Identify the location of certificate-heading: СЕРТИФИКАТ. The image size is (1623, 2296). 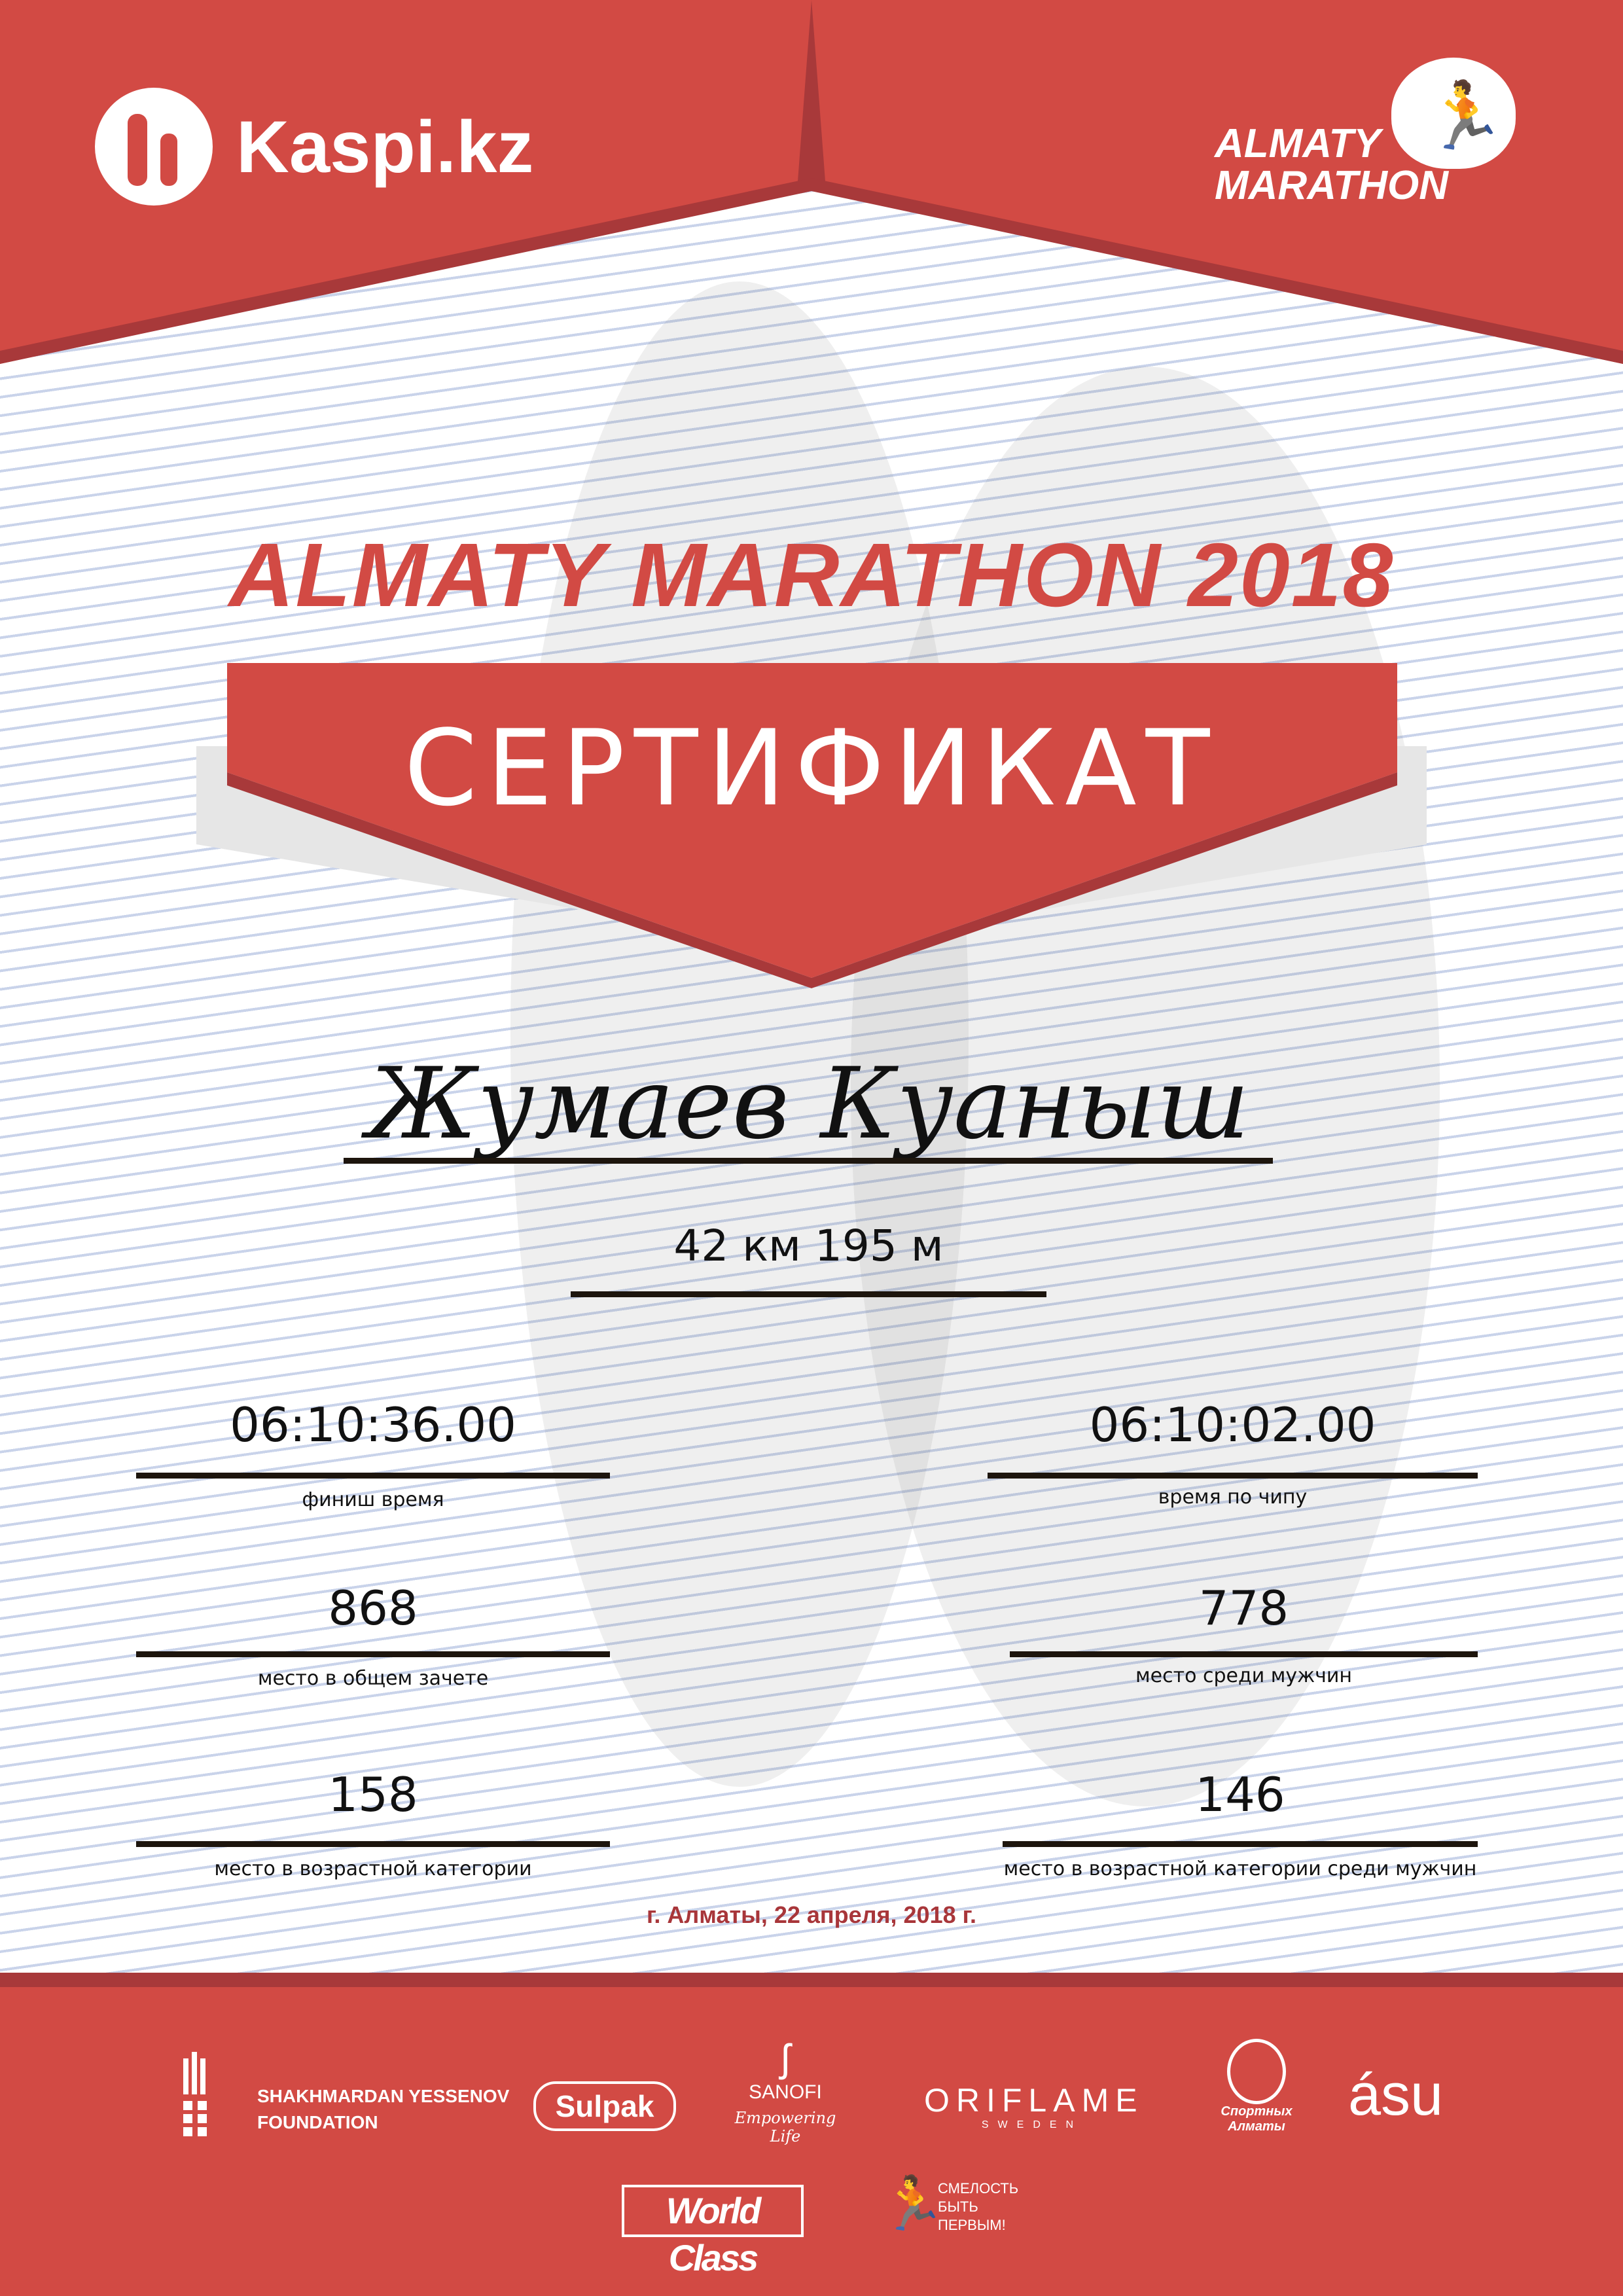
(811, 768).